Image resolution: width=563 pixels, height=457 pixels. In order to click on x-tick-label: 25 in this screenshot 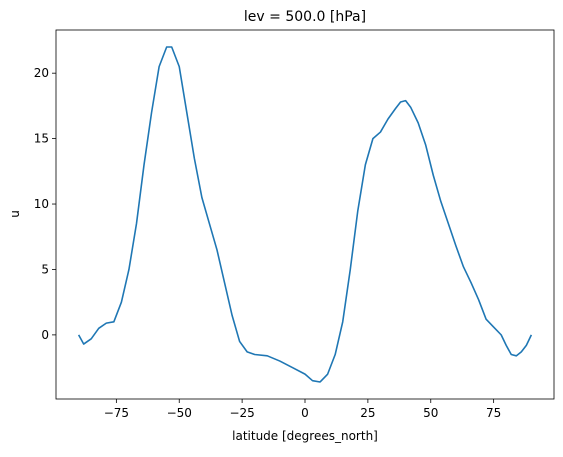, I will do `click(367, 413)`.